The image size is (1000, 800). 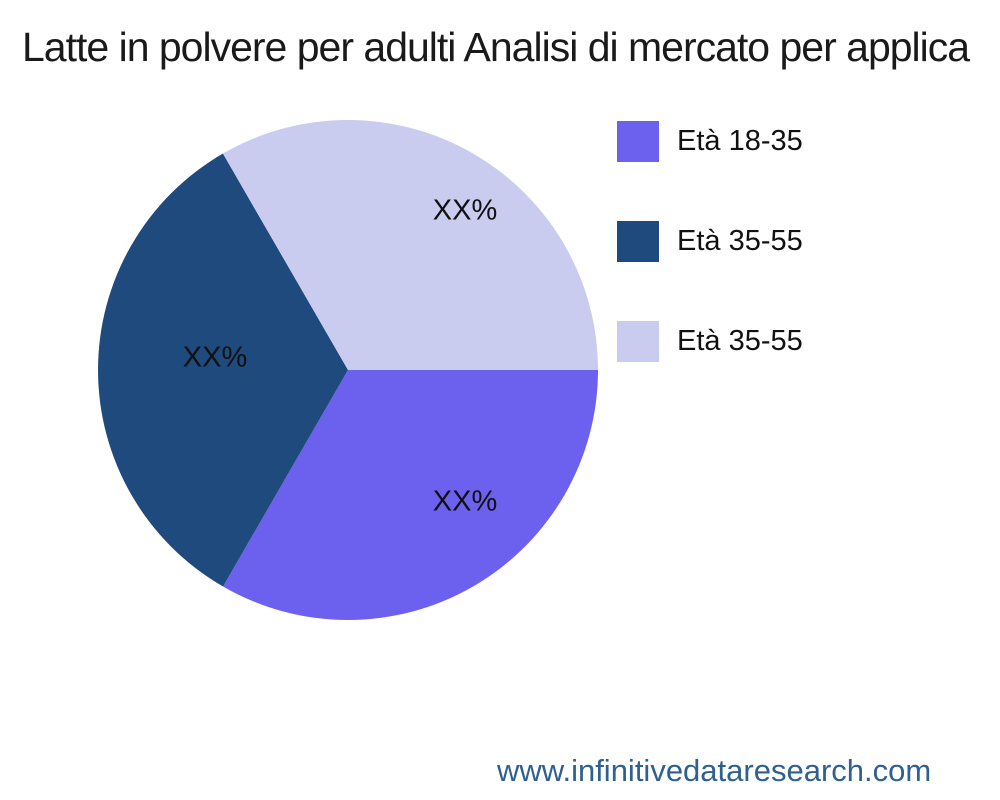 I want to click on legend-item: Età 18-35, so click(x=710, y=141).